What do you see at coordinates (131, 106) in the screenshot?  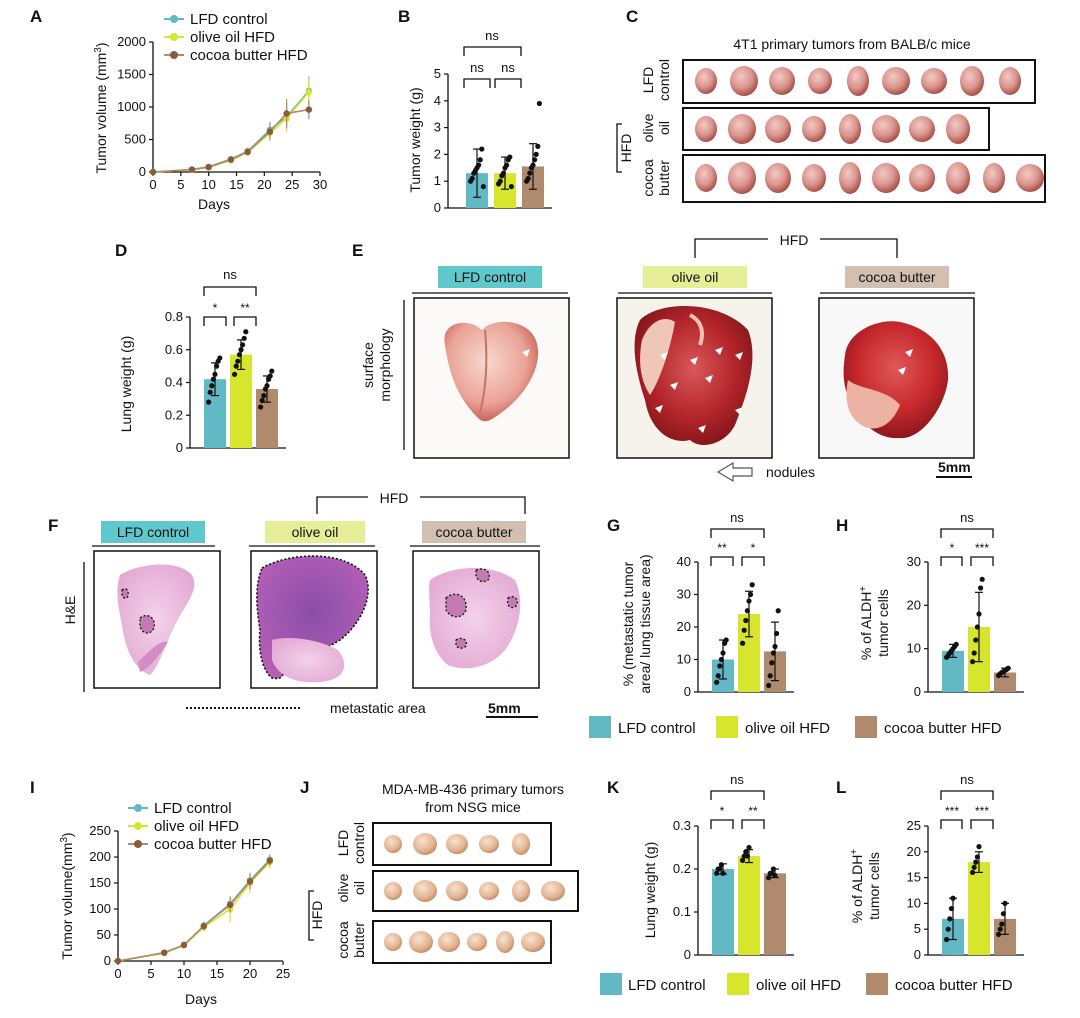 I see `y-tick-label: 1000` at bounding box center [131, 106].